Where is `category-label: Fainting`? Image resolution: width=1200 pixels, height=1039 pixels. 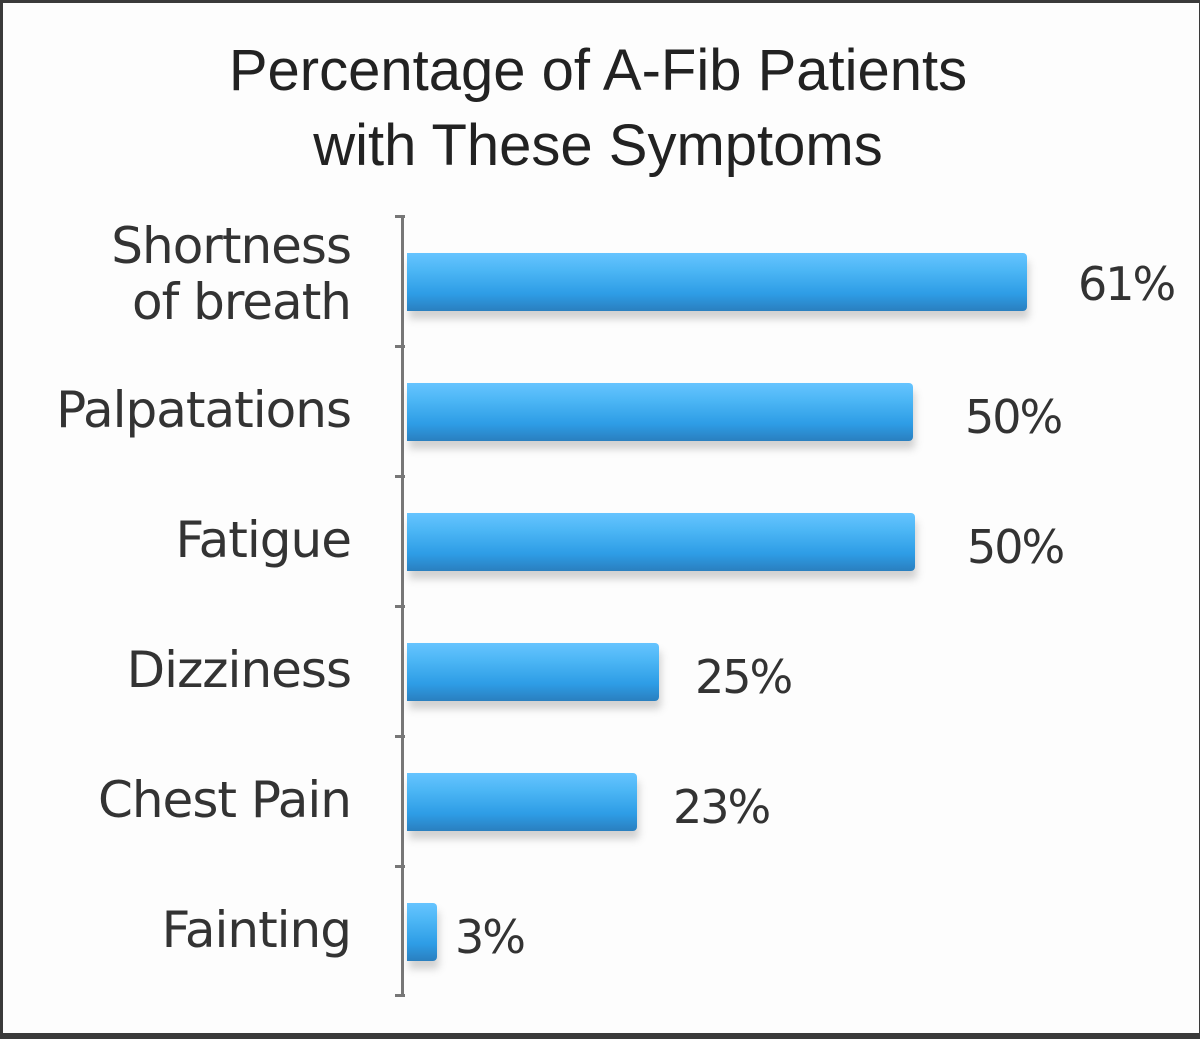
category-label: Fainting is located at coordinates (256, 930).